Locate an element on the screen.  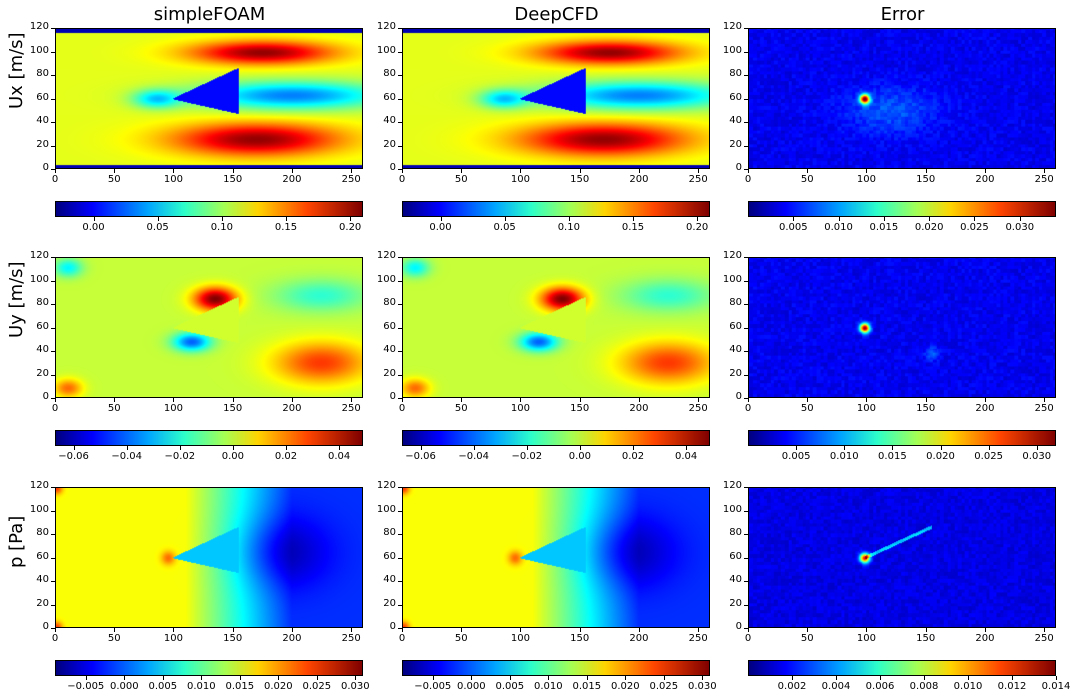
colorbar-tick-label: 0.020 is located at coordinates (940, 456).